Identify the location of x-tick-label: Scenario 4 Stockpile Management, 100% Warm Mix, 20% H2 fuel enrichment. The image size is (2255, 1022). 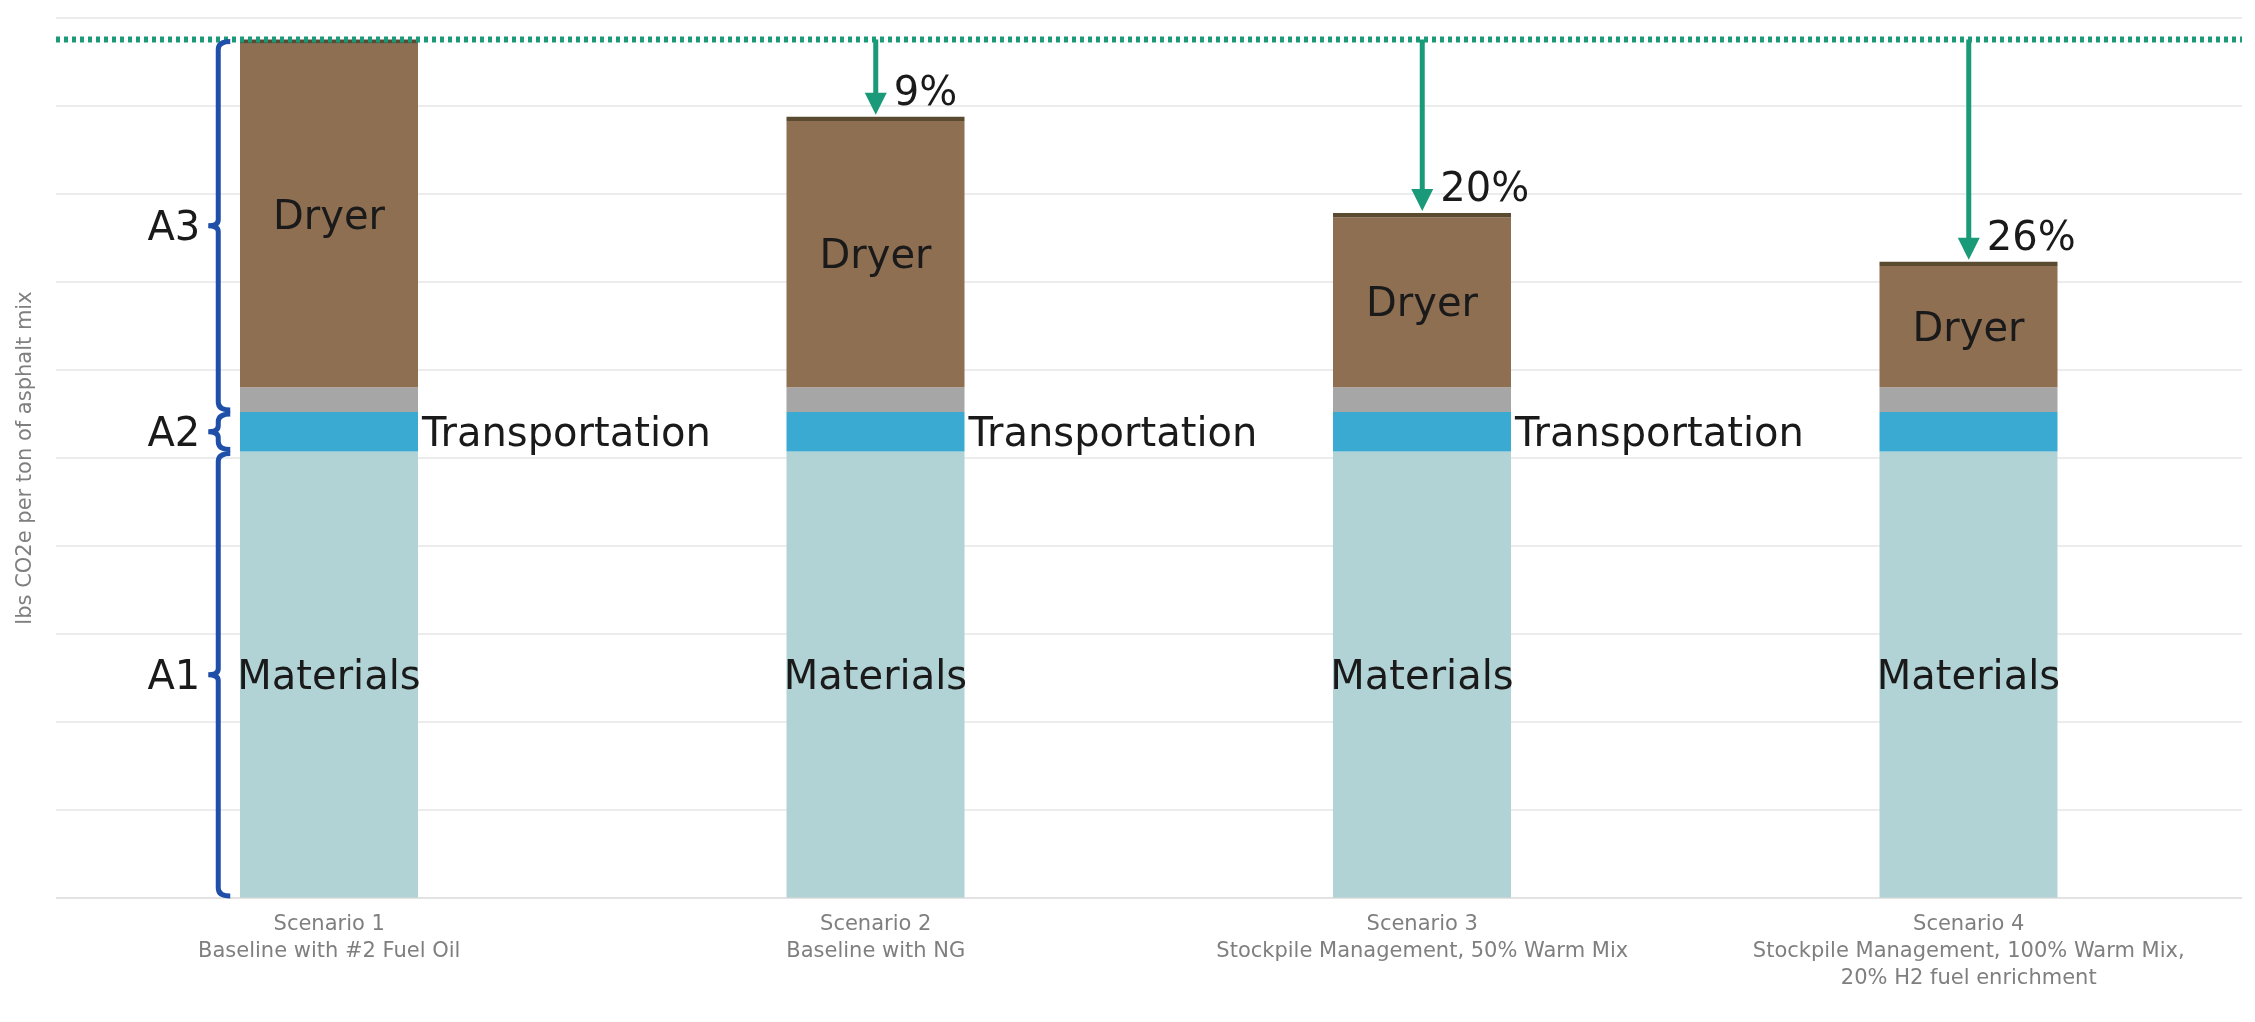
(1968, 950).